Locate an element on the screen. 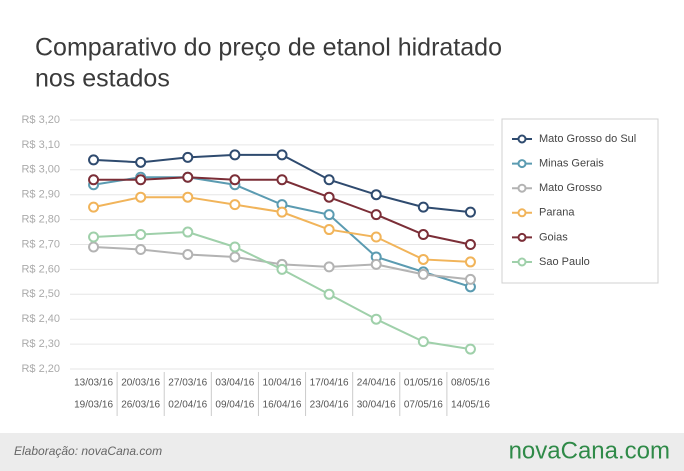 The width and height of the screenshot is (684, 471). legend-box is located at coordinates (580, 201).